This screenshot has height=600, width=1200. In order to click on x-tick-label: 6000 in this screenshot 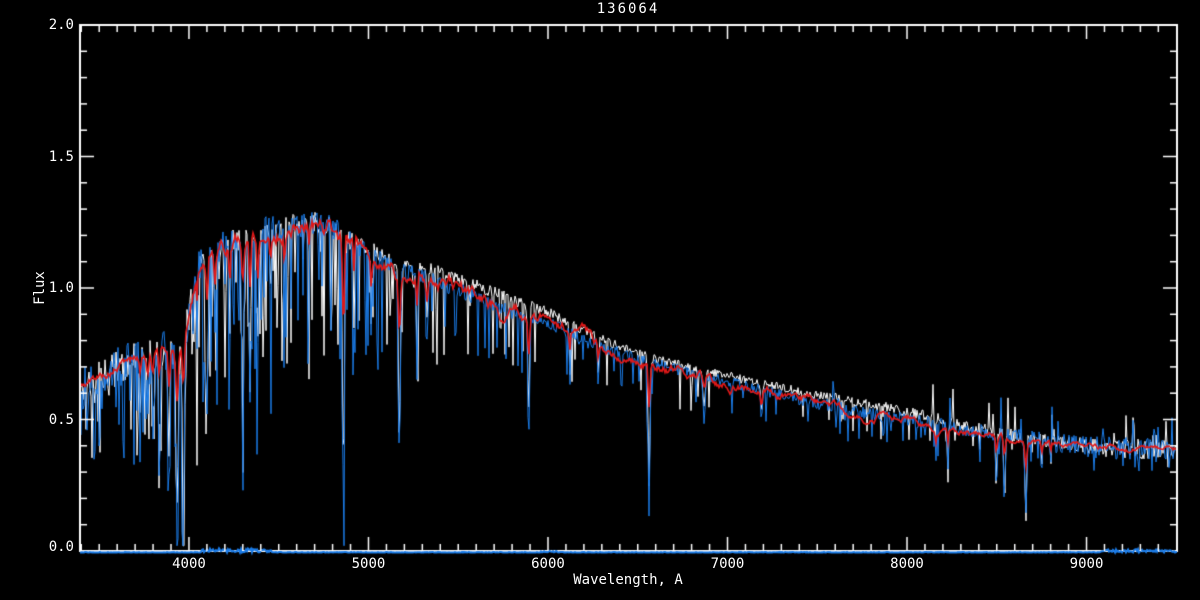, I will do `click(548, 564)`.